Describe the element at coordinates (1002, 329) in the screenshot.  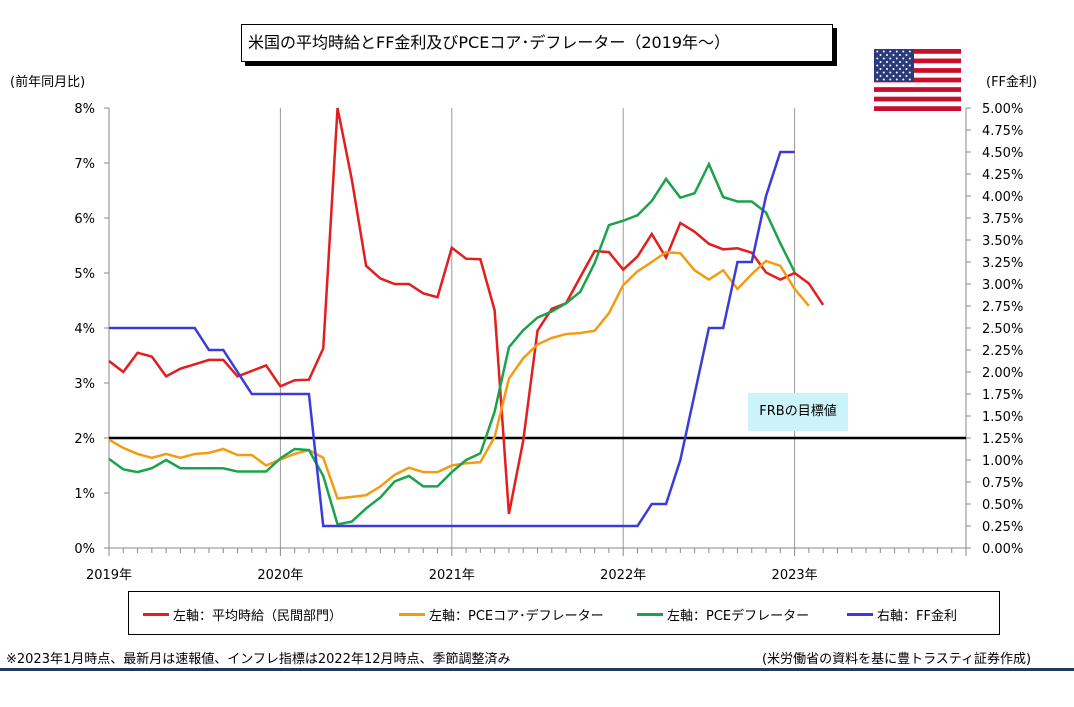
I see `right-tick-label: 2.50%` at that location.